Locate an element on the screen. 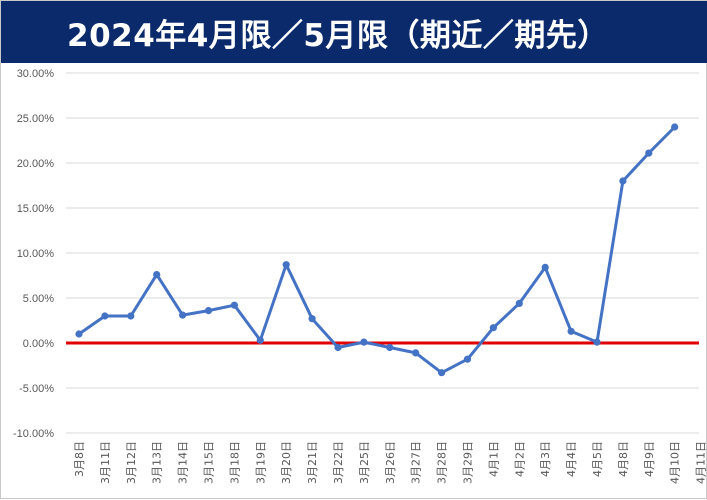 The image size is (707, 500). title-bar: 2024年4月限／5月限（期近／期先） is located at coordinates (354, 32).